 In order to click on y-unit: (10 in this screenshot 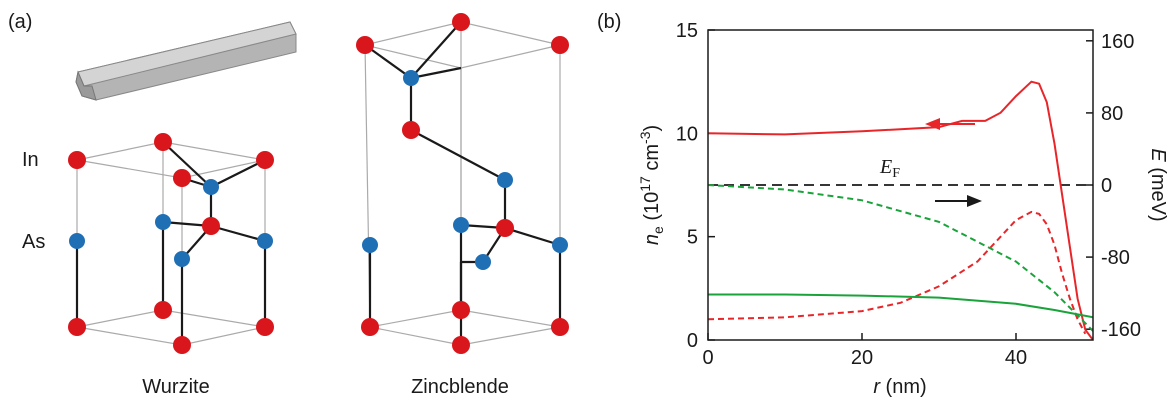, I will do `click(652, 209)`.